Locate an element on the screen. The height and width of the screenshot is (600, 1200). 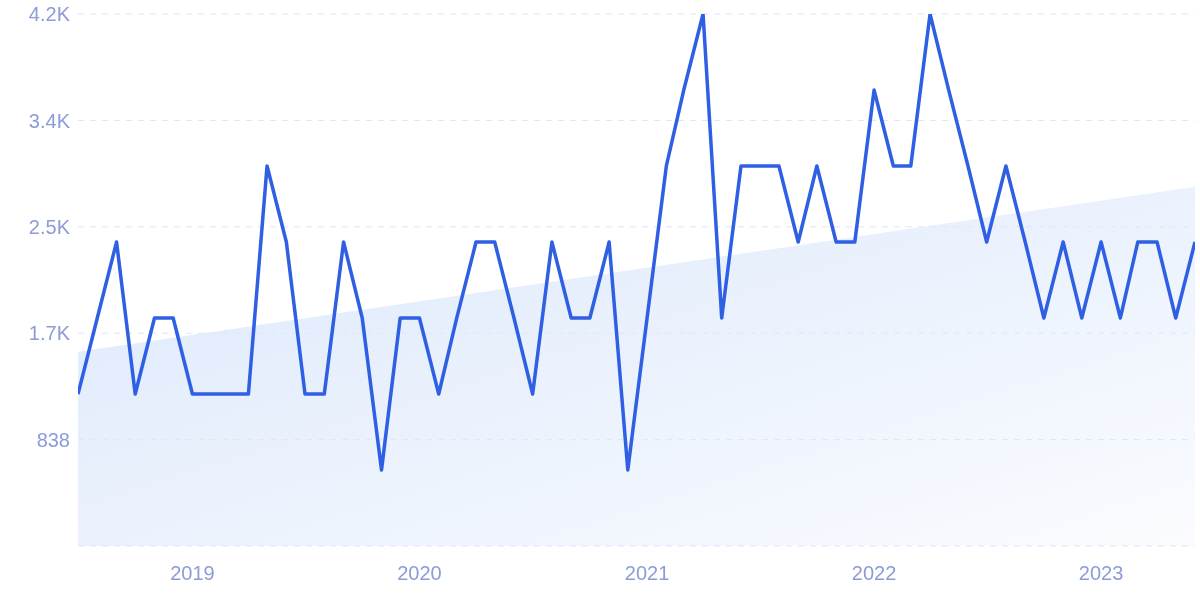
x-tick-label: 2023 is located at coordinates (1101, 573).